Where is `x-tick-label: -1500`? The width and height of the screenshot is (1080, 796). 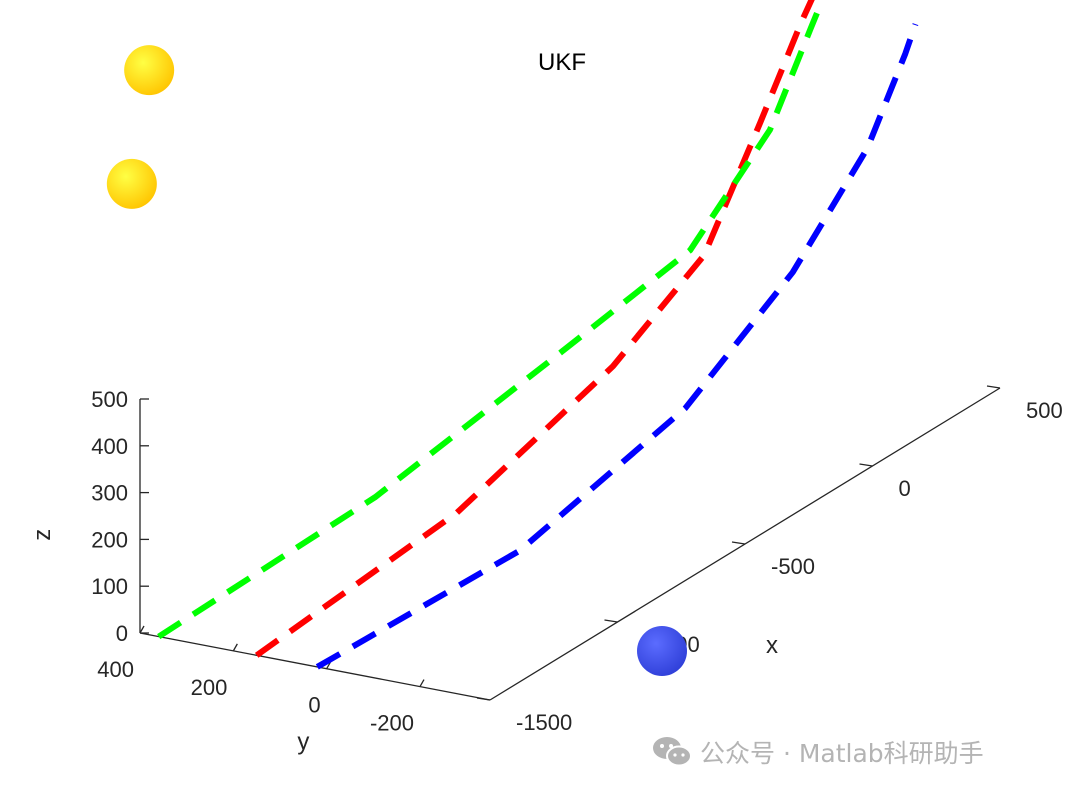
x-tick-label: -1500 is located at coordinates (544, 722).